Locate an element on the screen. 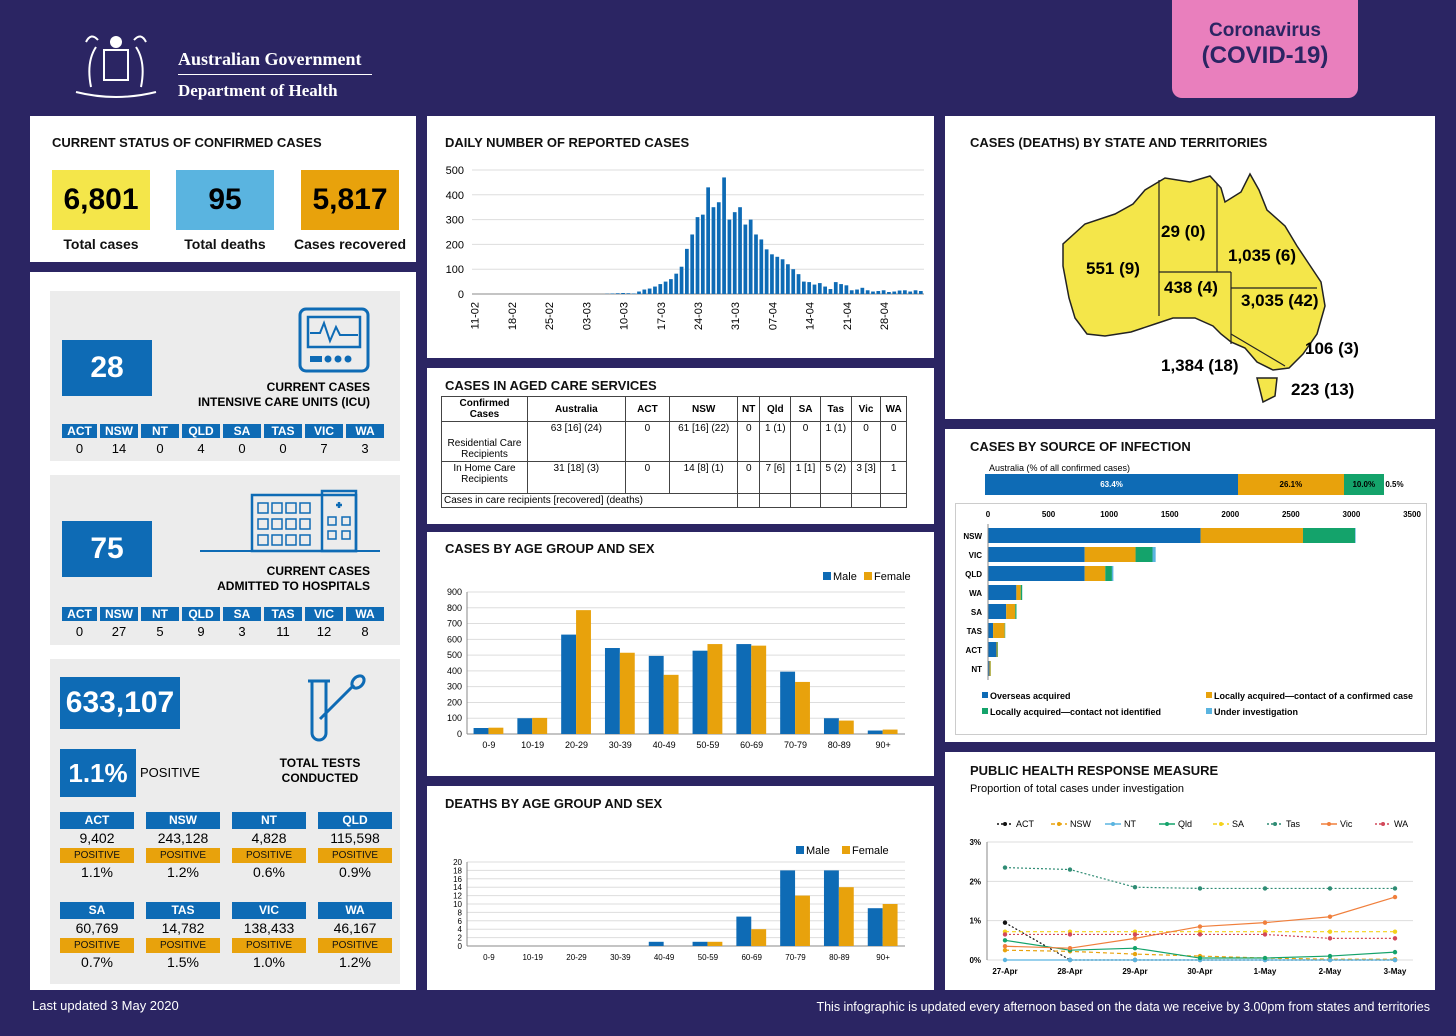  recovered-label: Cases recovered is located at coordinates (350, 244).